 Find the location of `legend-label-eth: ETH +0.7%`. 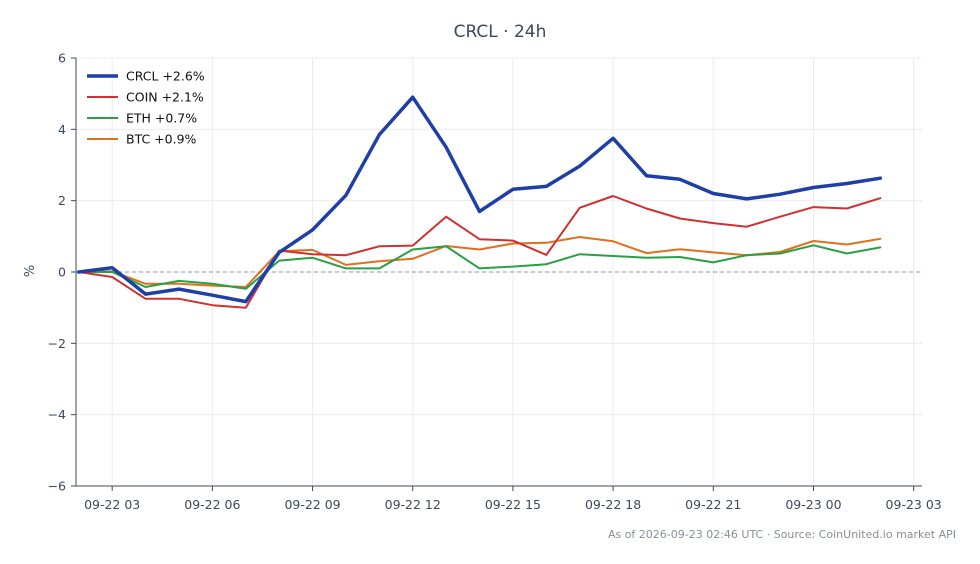

legend-label-eth: ETH +0.7% is located at coordinates (161, 118).